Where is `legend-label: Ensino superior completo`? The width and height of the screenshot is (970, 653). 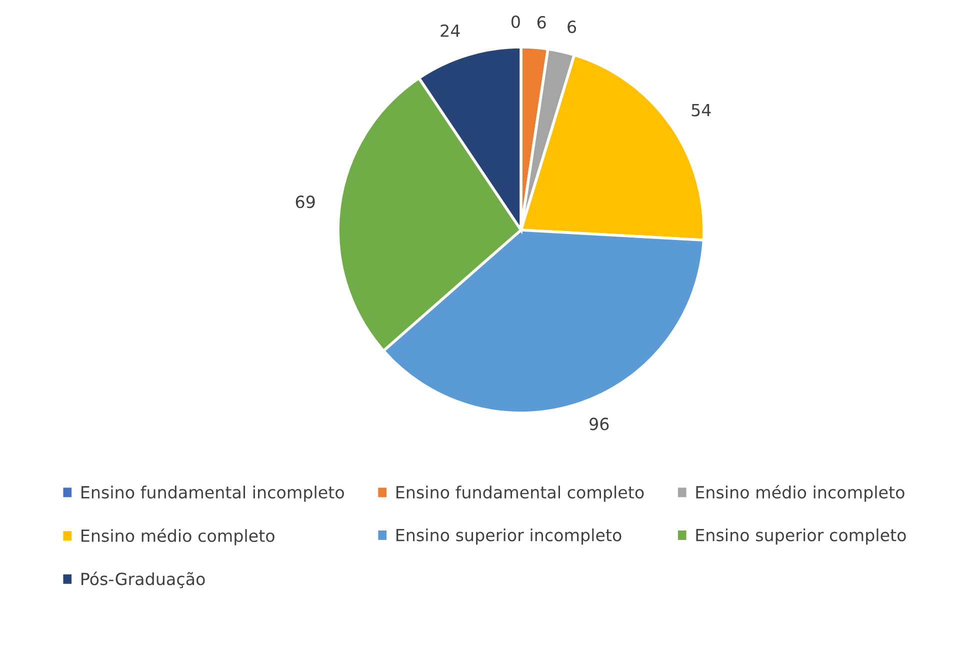 legend-label: Ensino superior completo is located at coordinates (801, 536).